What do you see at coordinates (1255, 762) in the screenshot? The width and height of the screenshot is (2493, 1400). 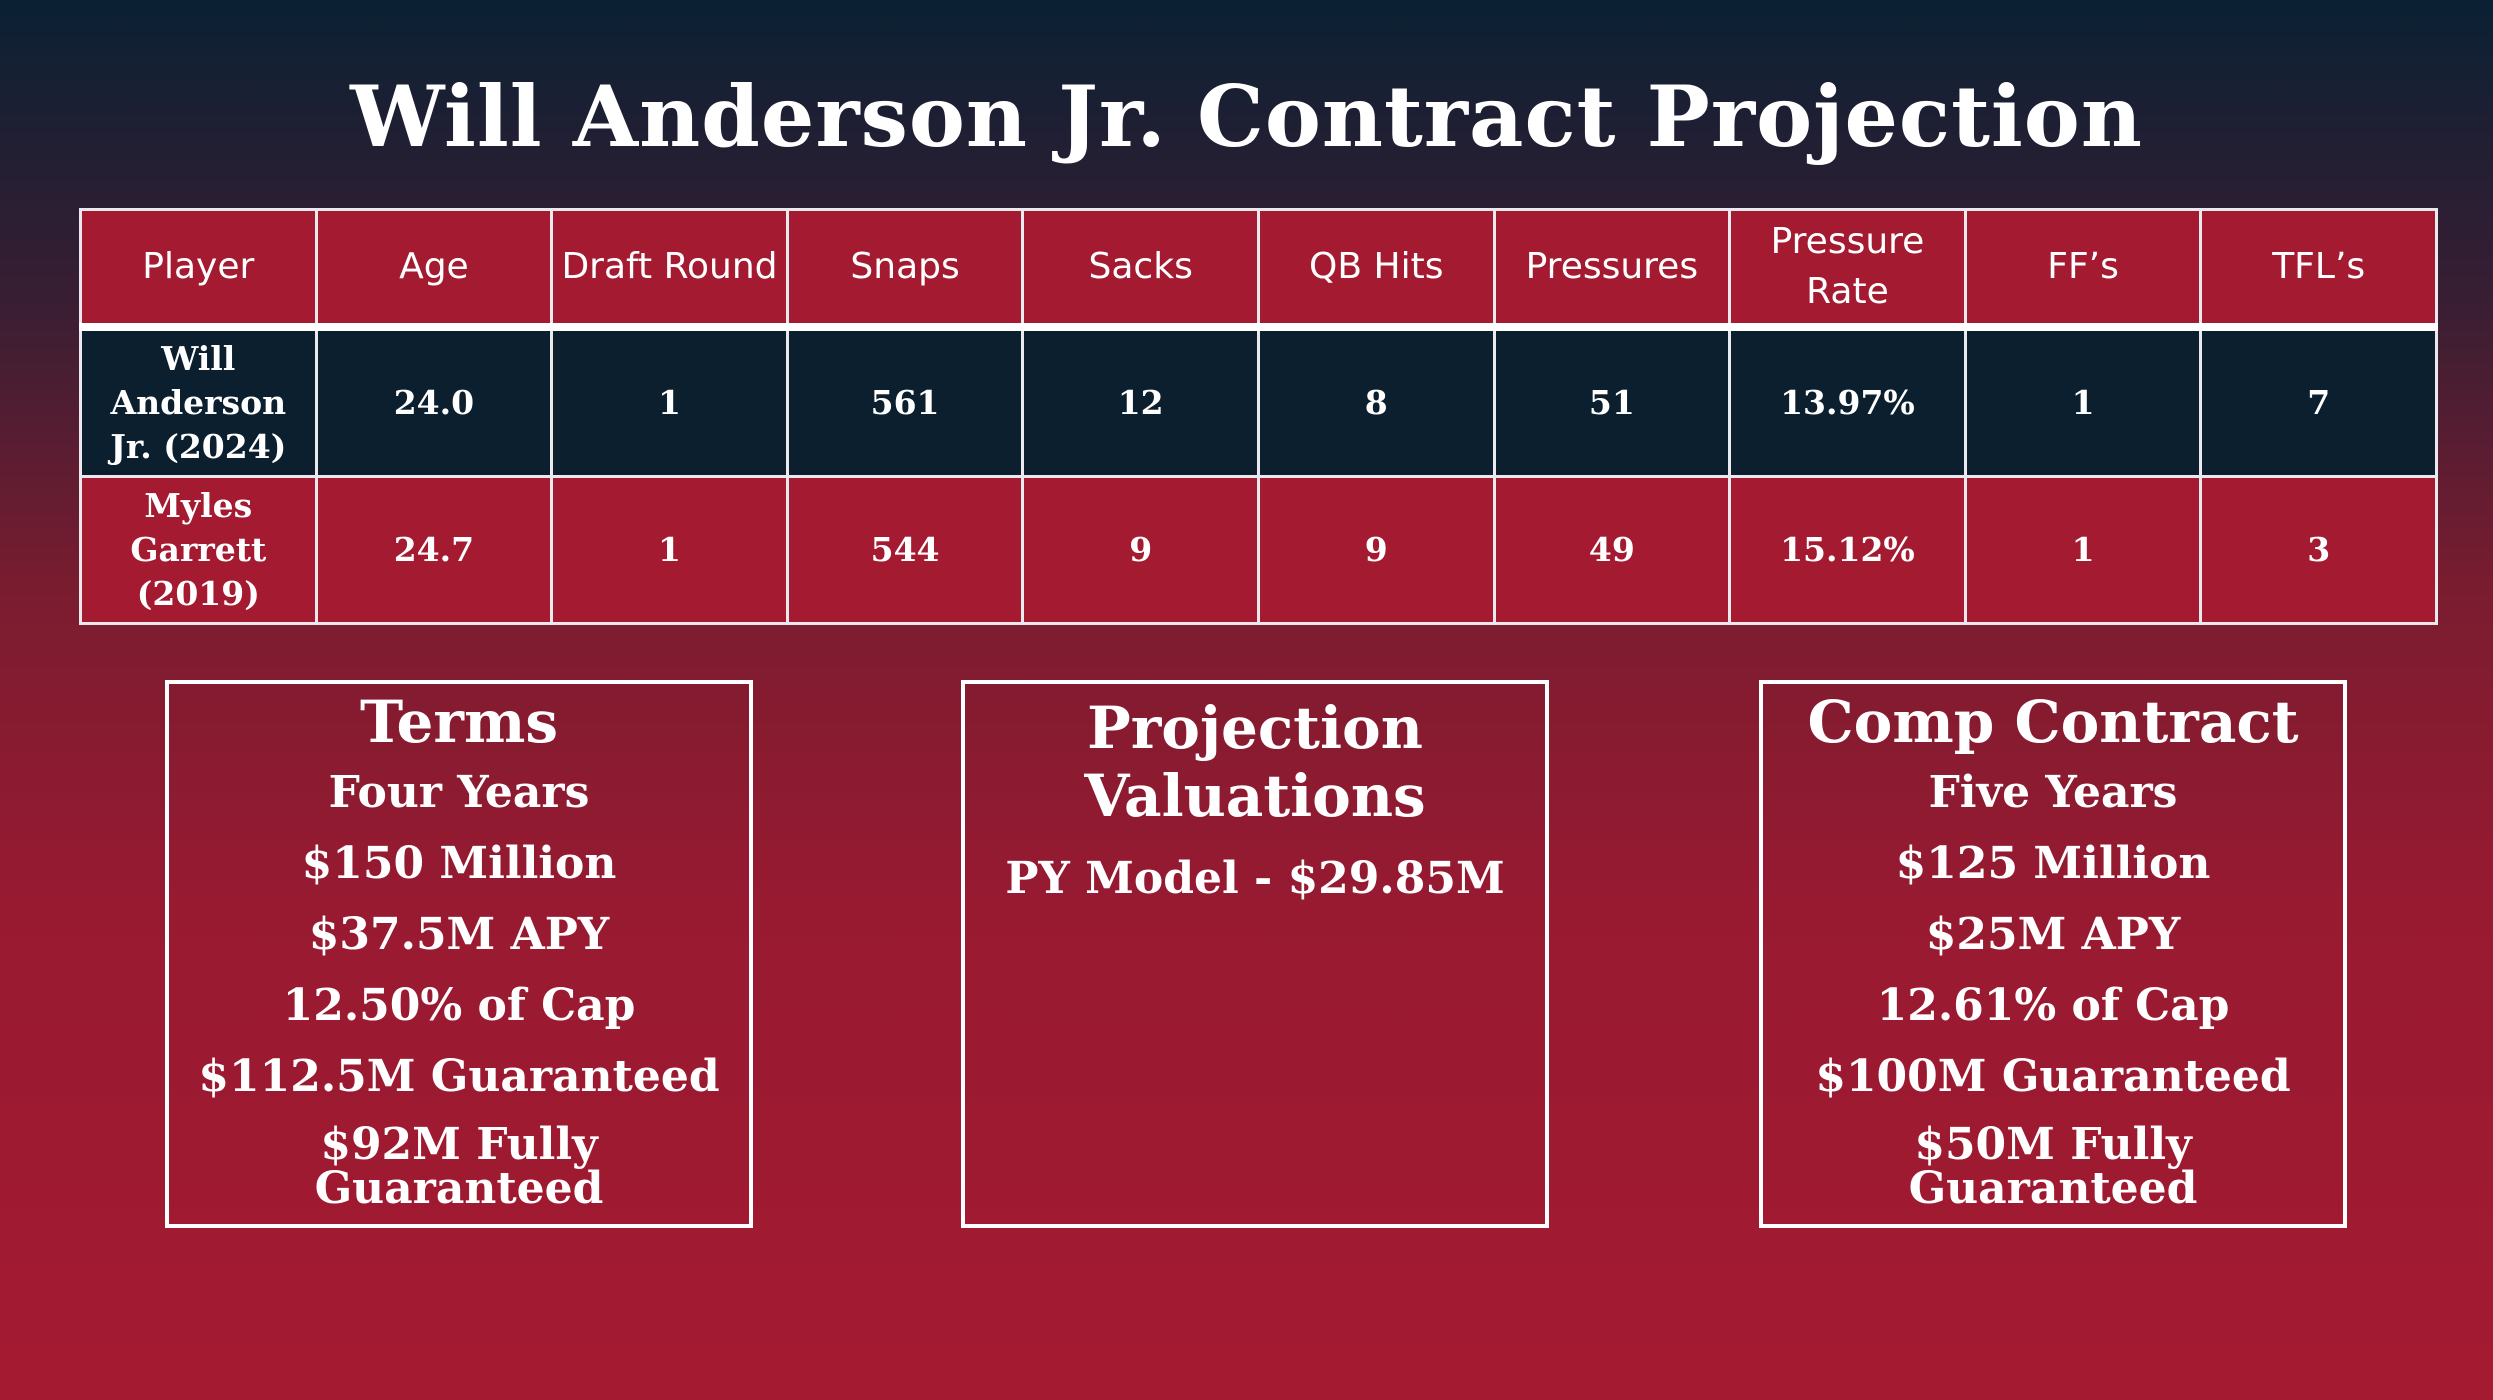 I see `projection-title: Projection Valuations` at bounding box center [1255, 762].